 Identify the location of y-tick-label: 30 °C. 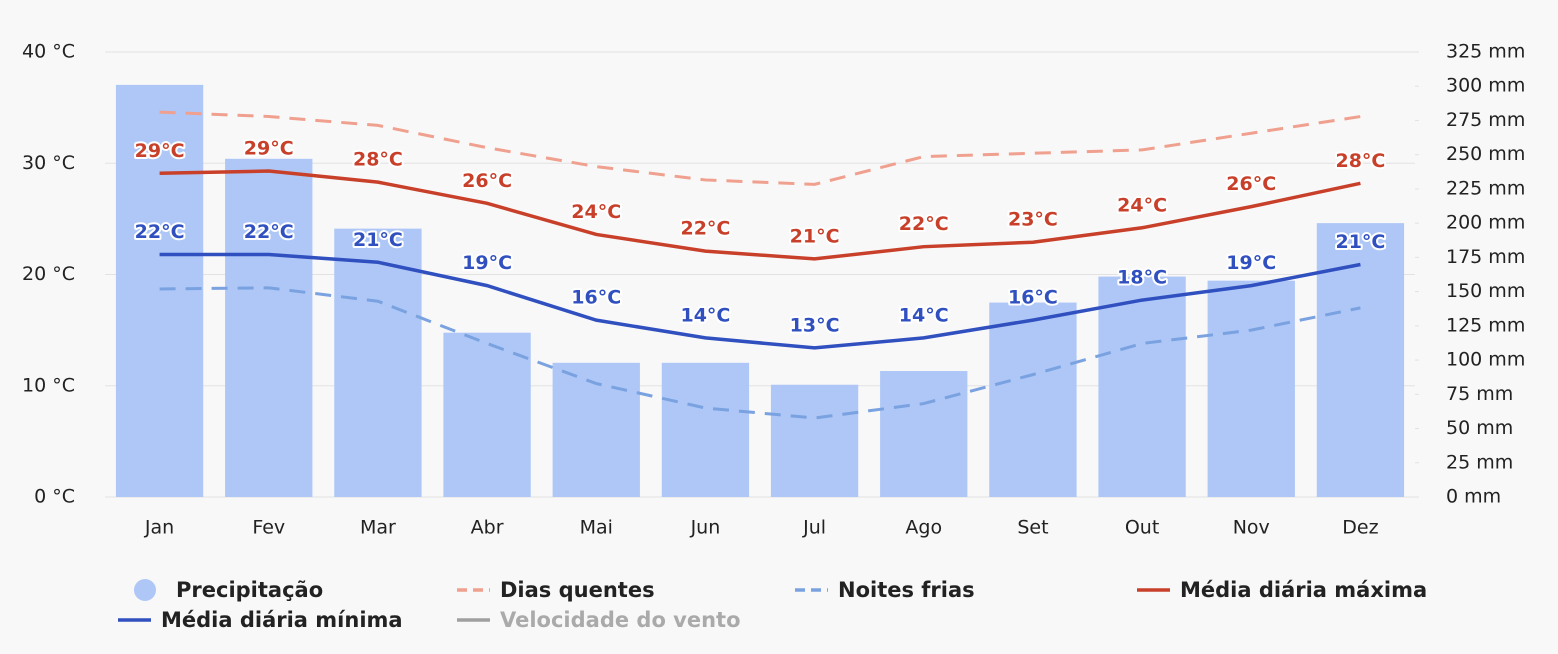
(48, 163).